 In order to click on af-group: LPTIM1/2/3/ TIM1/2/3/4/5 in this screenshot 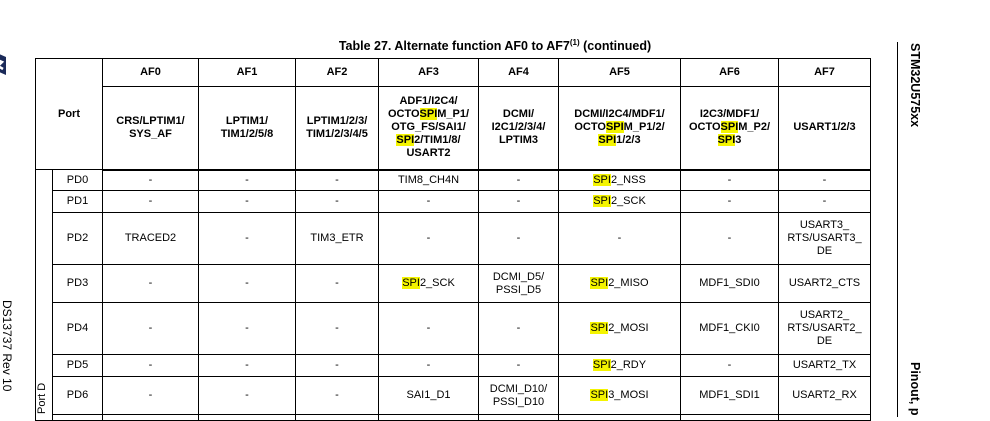, I will do `click(337, 128)`.